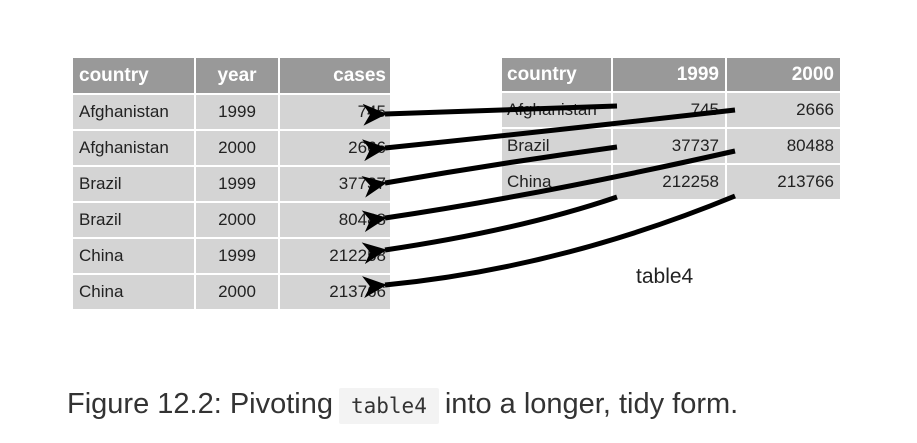 This screenshot has width=917, height=443. What do you see at coordinates (783, 111) in the screenshot?
I see `cell-2000: 2666` at bounding box center [783, 111].